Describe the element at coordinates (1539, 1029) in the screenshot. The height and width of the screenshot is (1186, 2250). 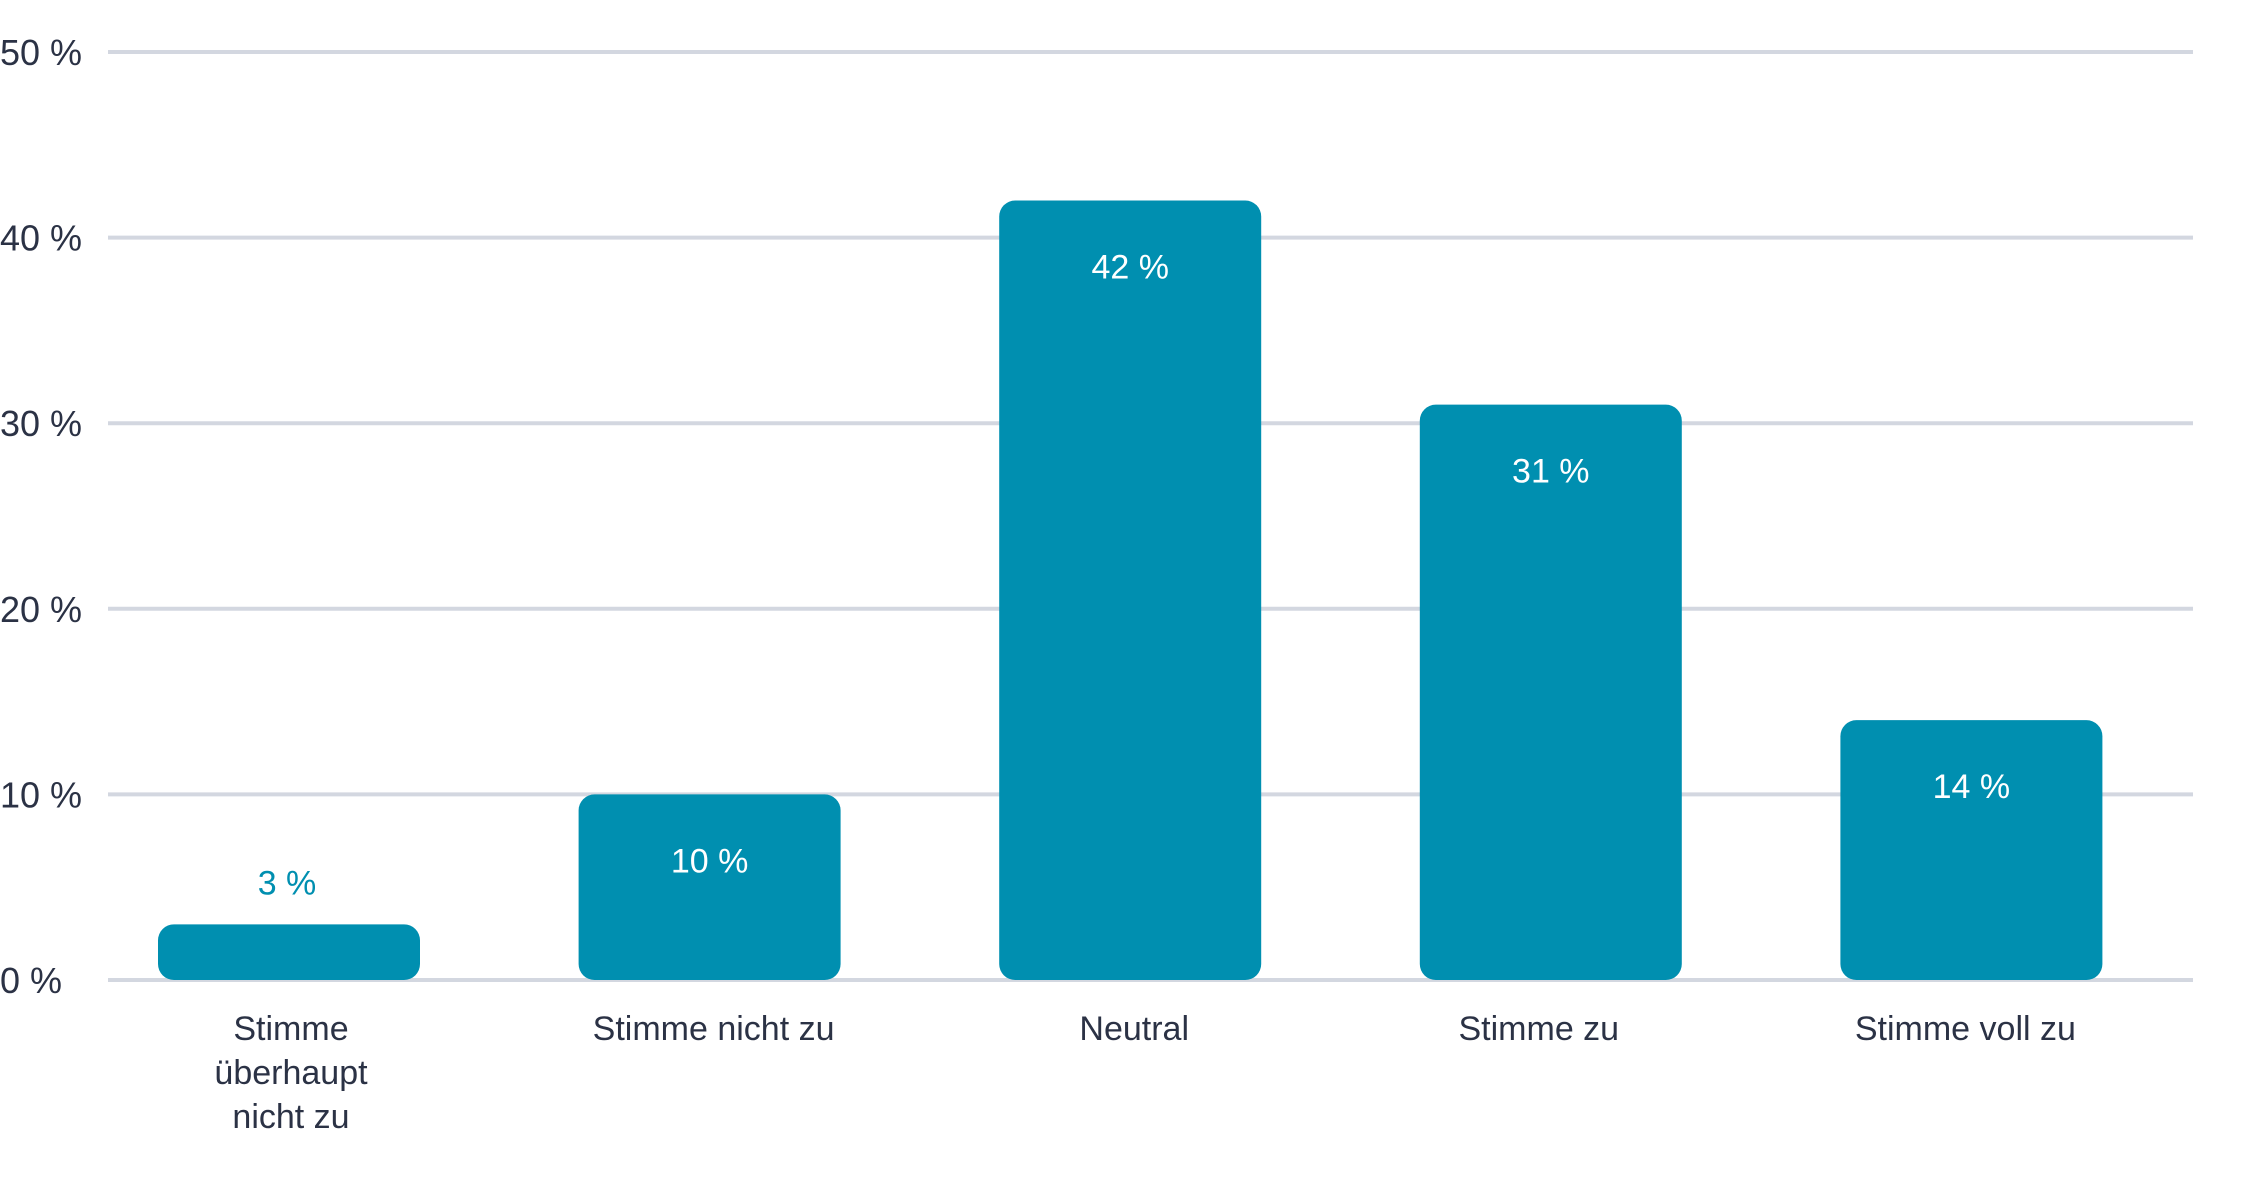
I see `x-category-label: Stimme zu` at that location.